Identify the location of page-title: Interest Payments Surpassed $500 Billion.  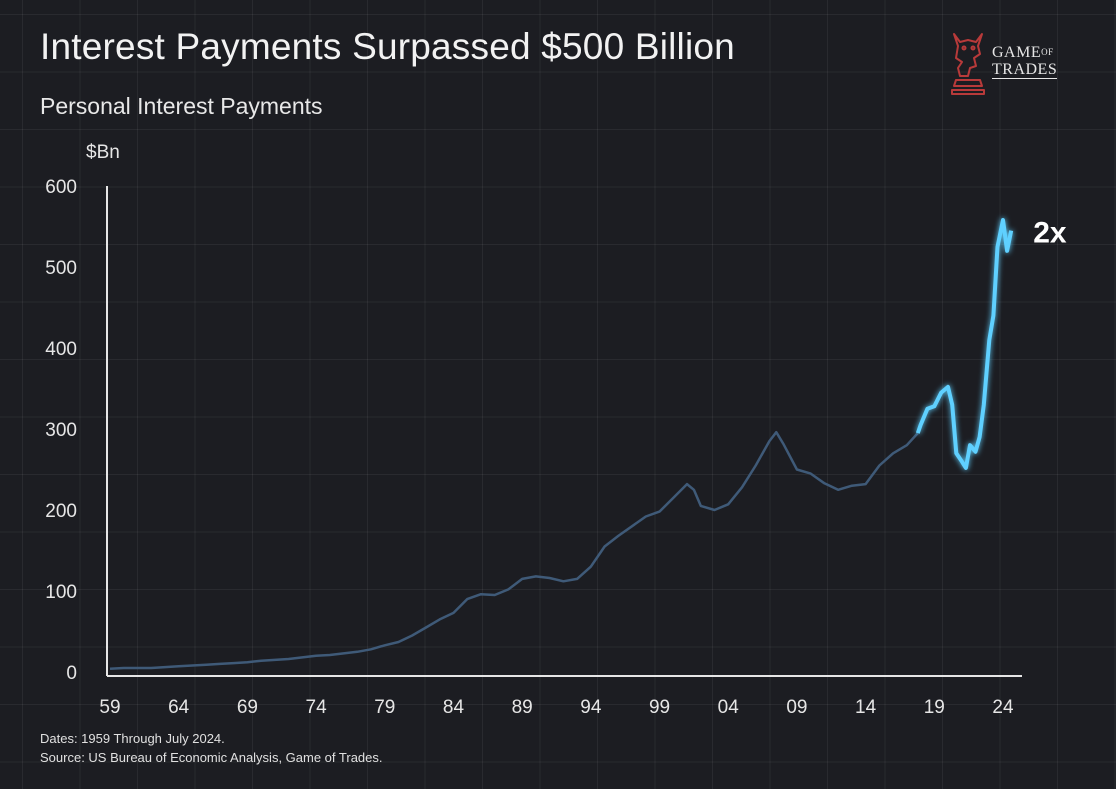
(387, 46).